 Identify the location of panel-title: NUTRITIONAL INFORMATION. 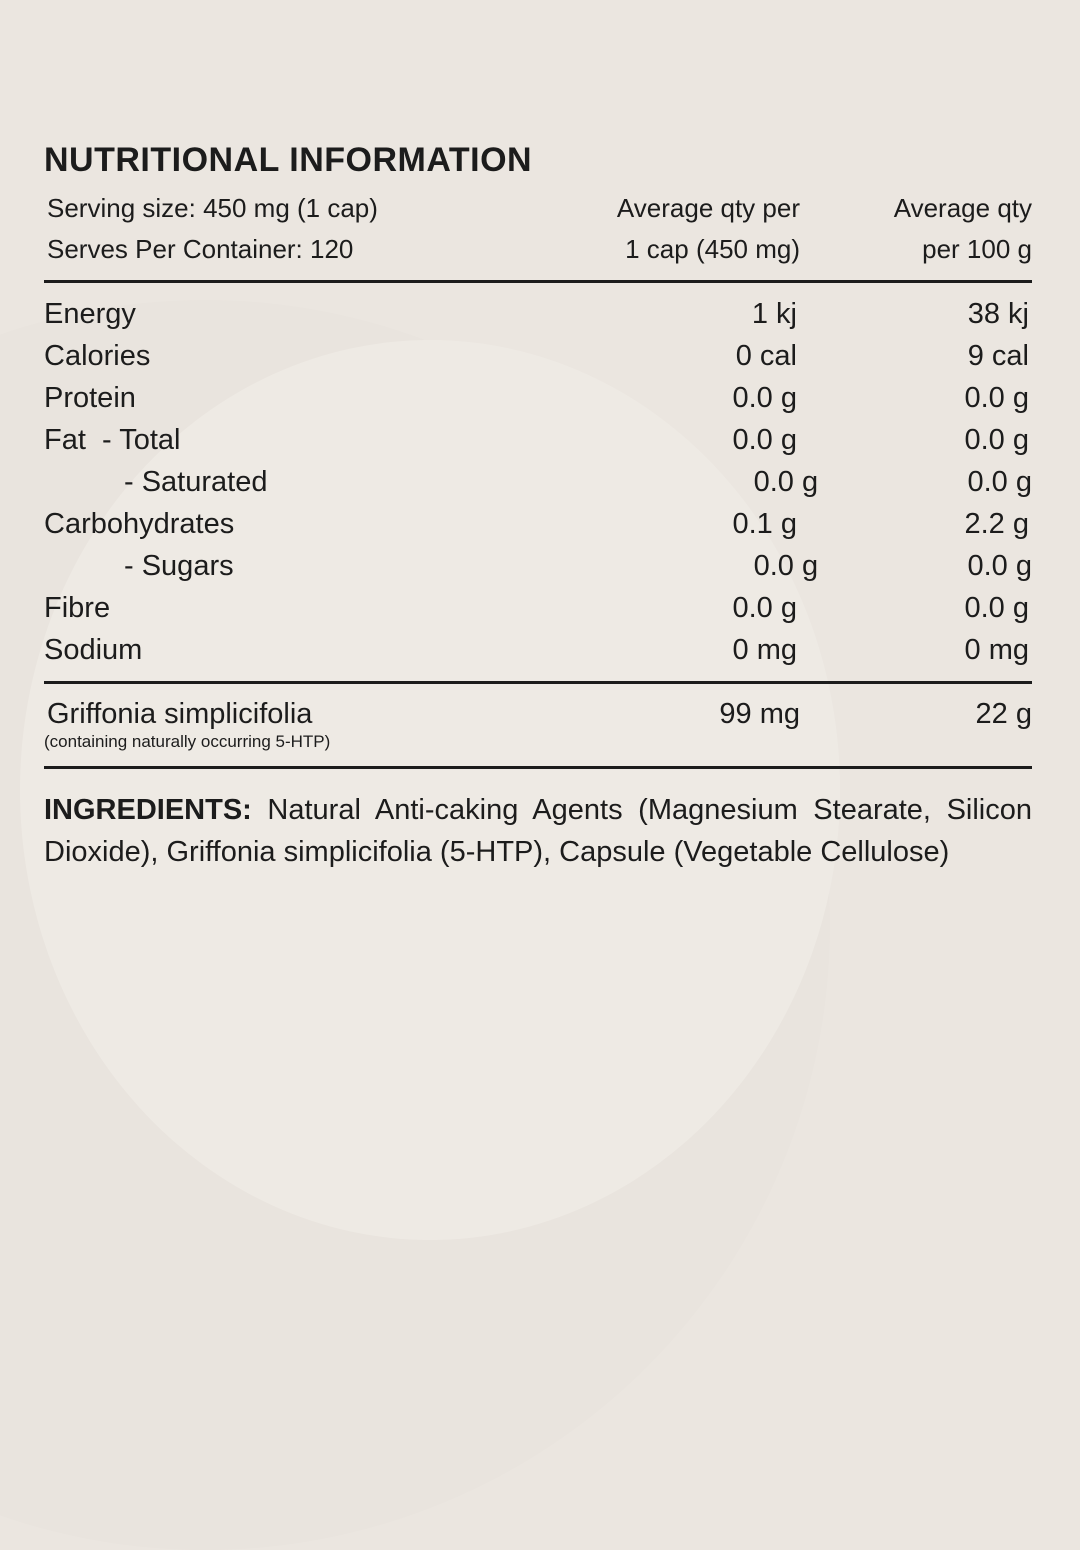
(288, 160).